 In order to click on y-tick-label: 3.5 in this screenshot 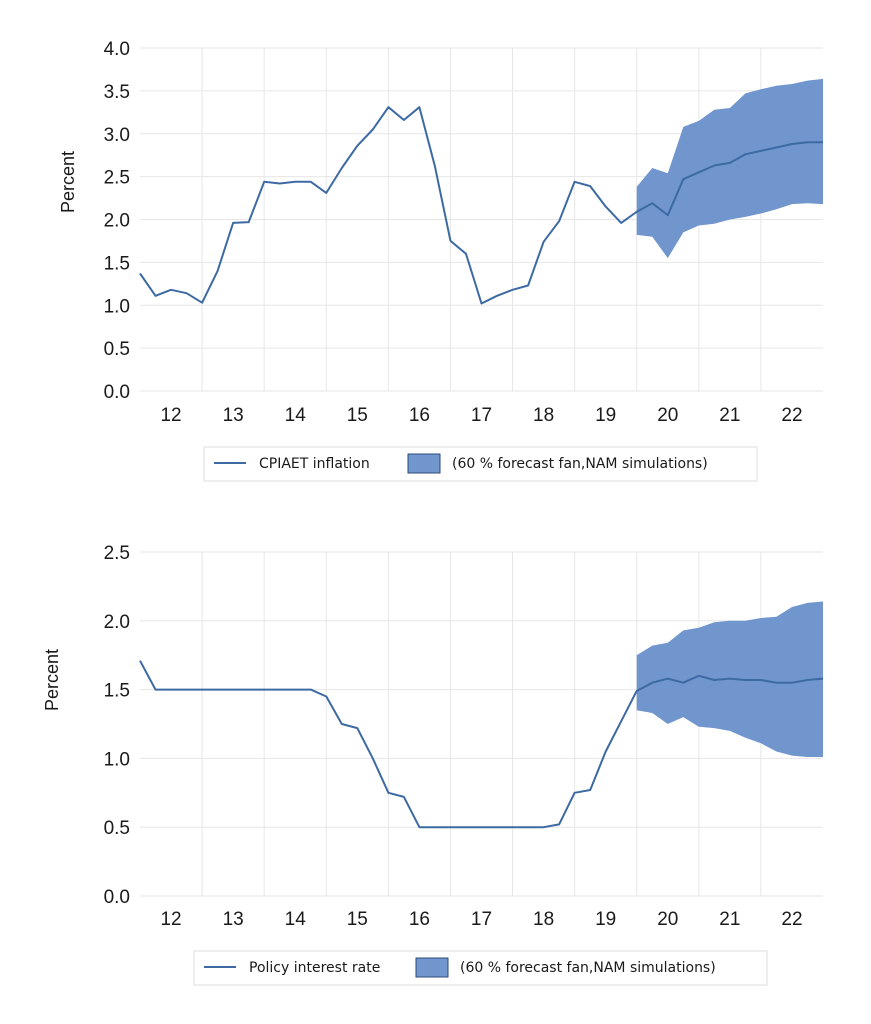, I will do `click(117, 92)`.